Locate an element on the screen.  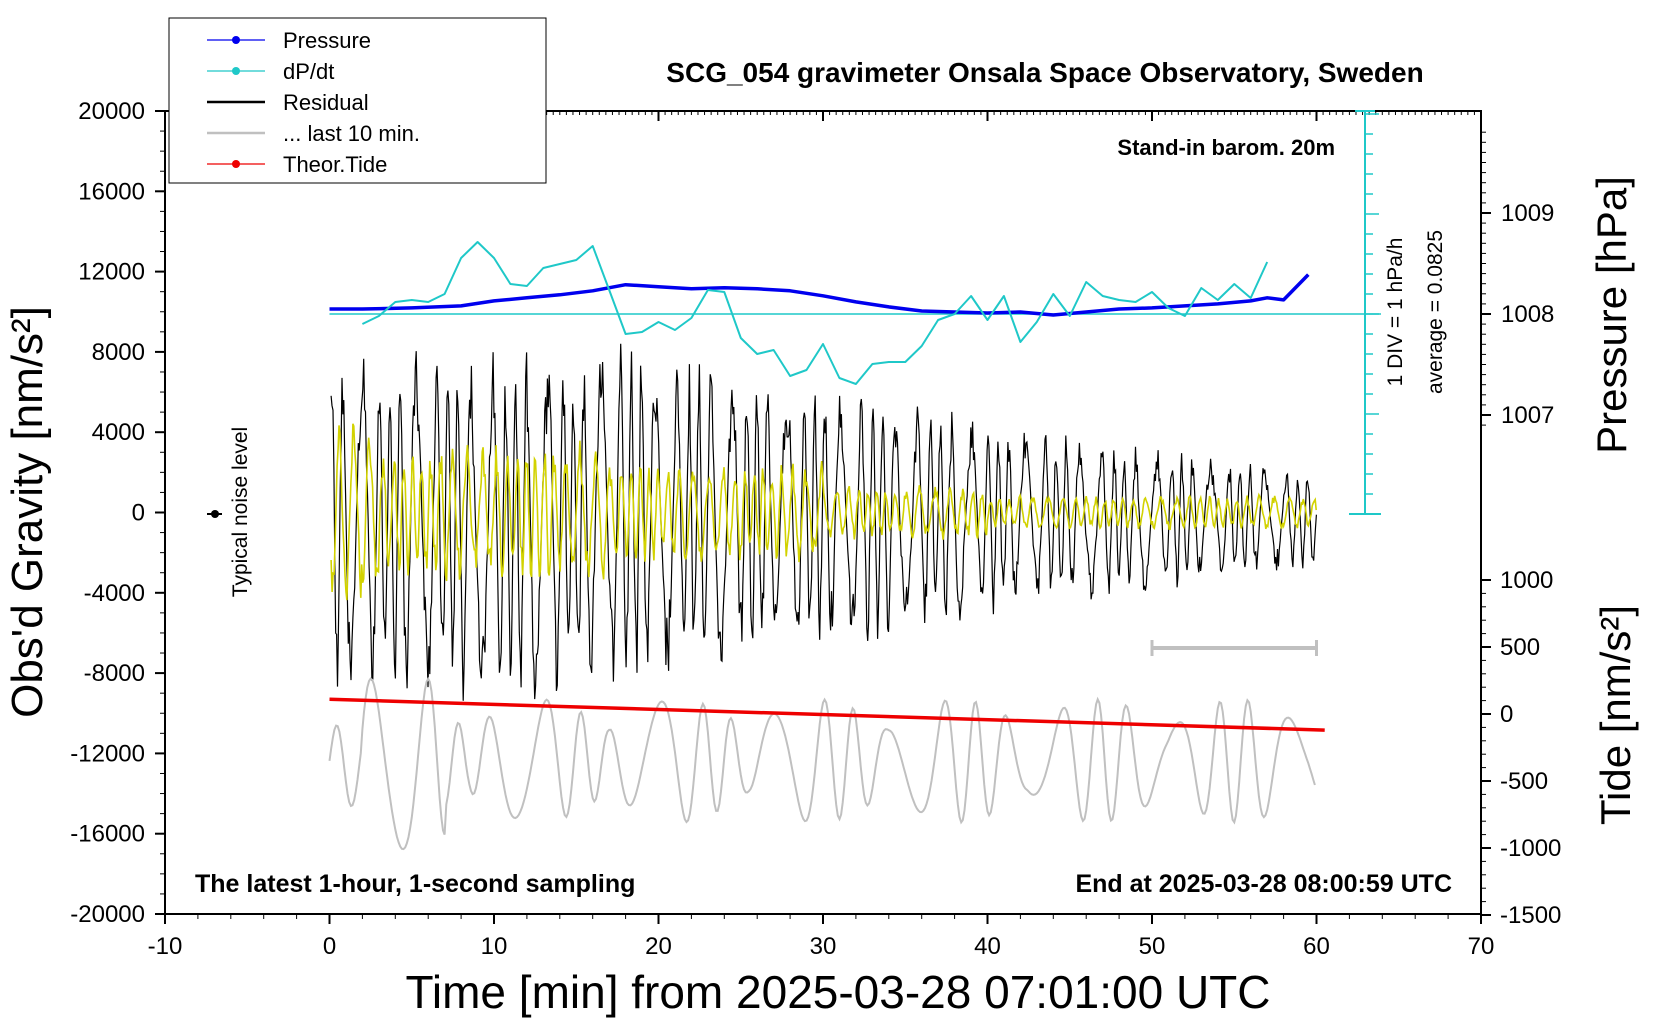
legend-label: ... last 10 min. is located at coordinates (351, 133).